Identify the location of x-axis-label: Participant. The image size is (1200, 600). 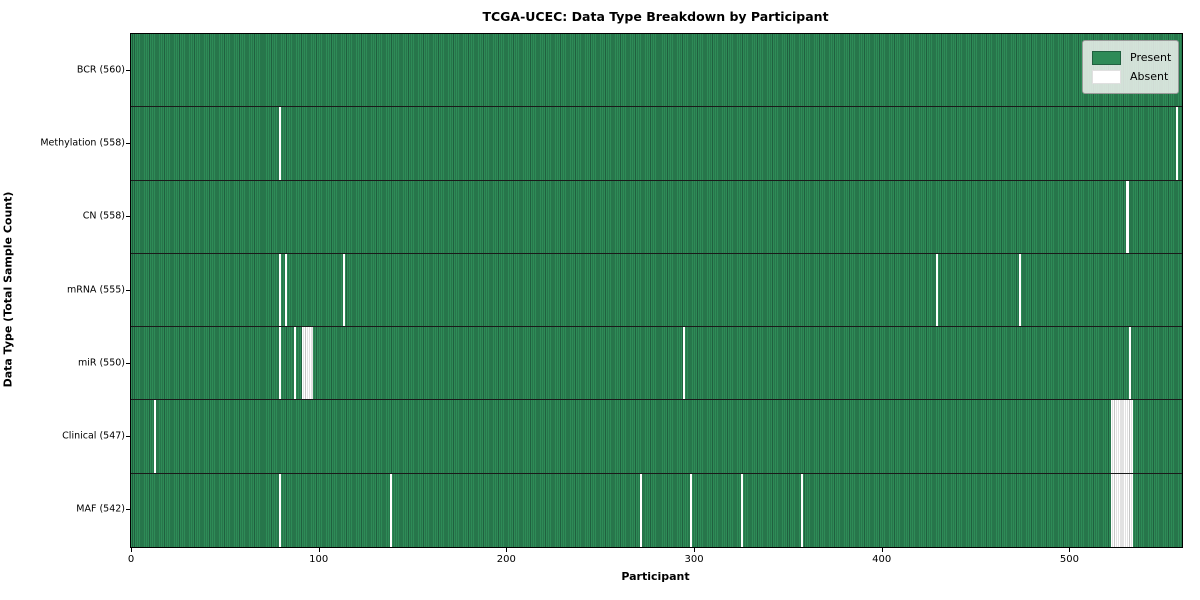
(655, 576).